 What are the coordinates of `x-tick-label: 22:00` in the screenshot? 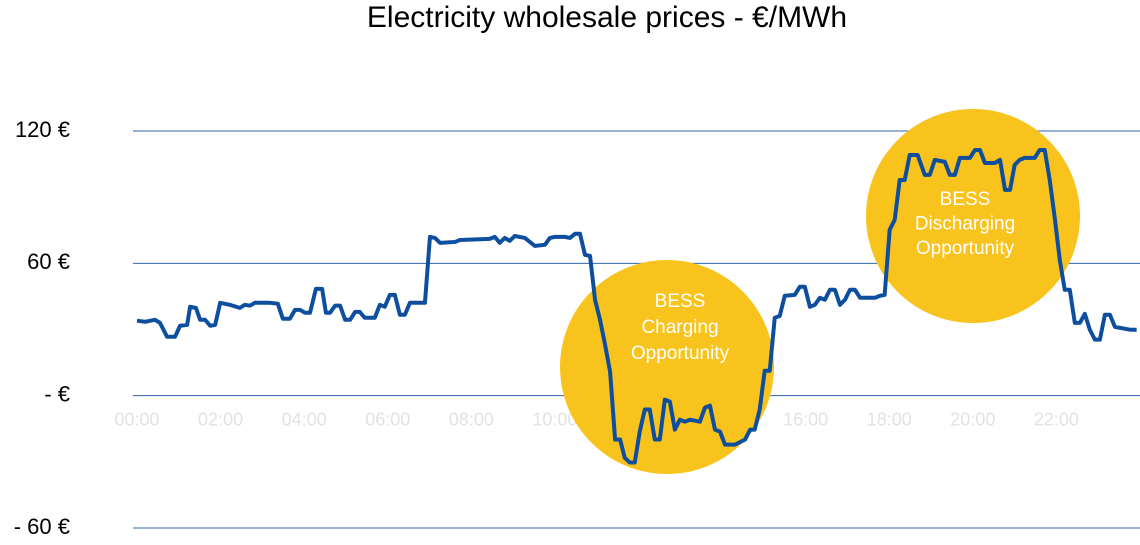 It's located at (1056, 419).